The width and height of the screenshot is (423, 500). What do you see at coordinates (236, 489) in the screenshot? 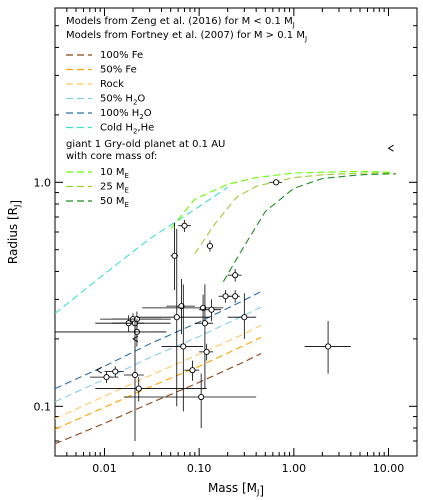
I see `x-axis-label: Mass [MJ]` at bounding box center [236, 489].